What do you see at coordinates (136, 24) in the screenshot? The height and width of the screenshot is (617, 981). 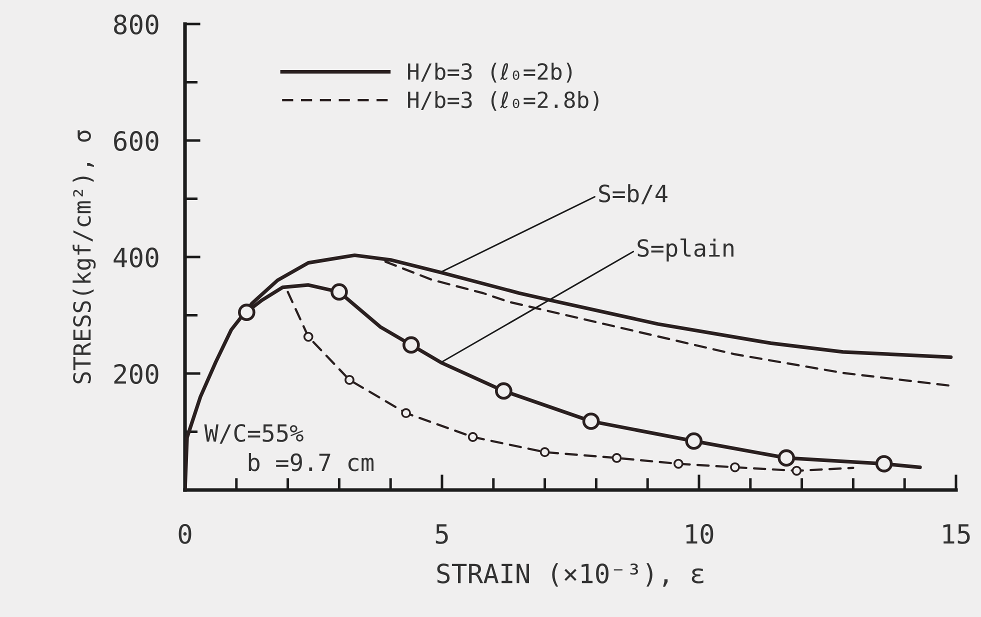 I see `y-tick-label: 800` at bounding box center [136, 24].